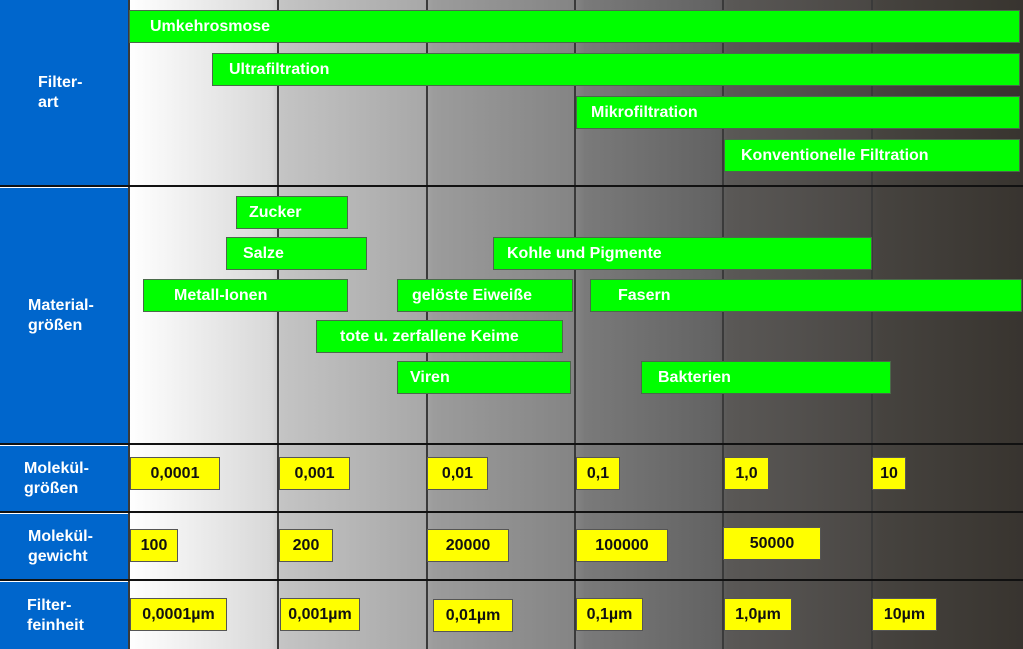 This screenshot has height=649, width=1023. What do you see at coordinates (616, 69) in the screenshot?
I see `range-ultrafiltration: Ultrafiltration` at bounding box center [616, 69].